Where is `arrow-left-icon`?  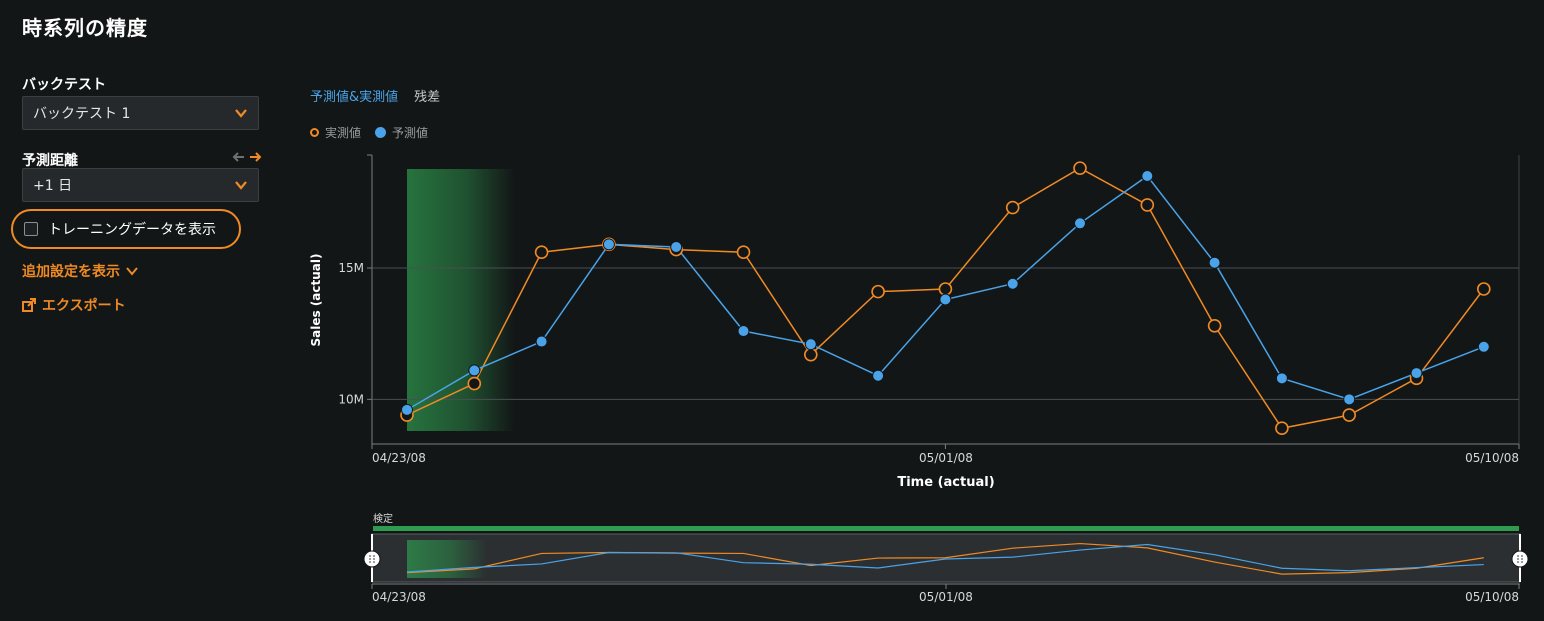 arrow-left-icon is located at coordinates (239, 157).